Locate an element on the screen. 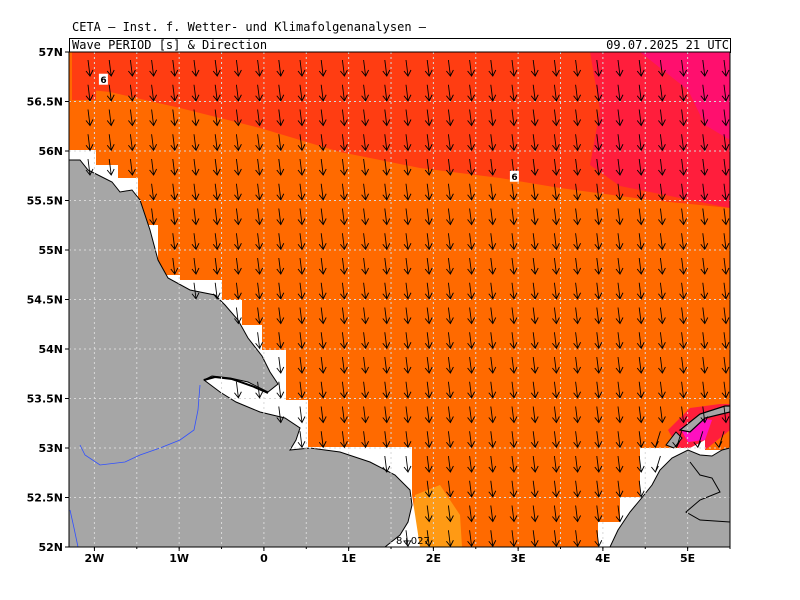 This screenshot has width=800, height=600. wadden-islands is located at coordinates (704, 419).